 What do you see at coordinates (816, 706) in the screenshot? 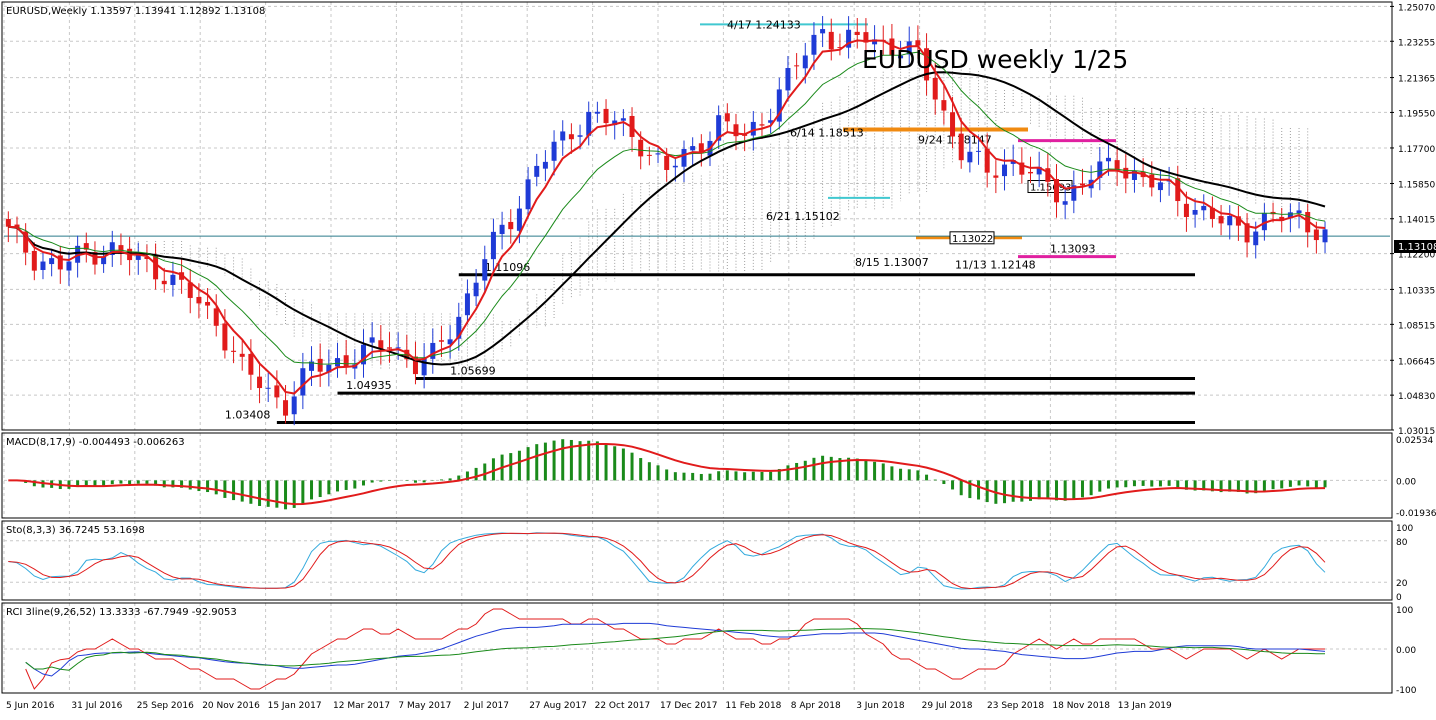
I see `x-tick-label: 8 Apr 2018` at bounding box center [816, 706].